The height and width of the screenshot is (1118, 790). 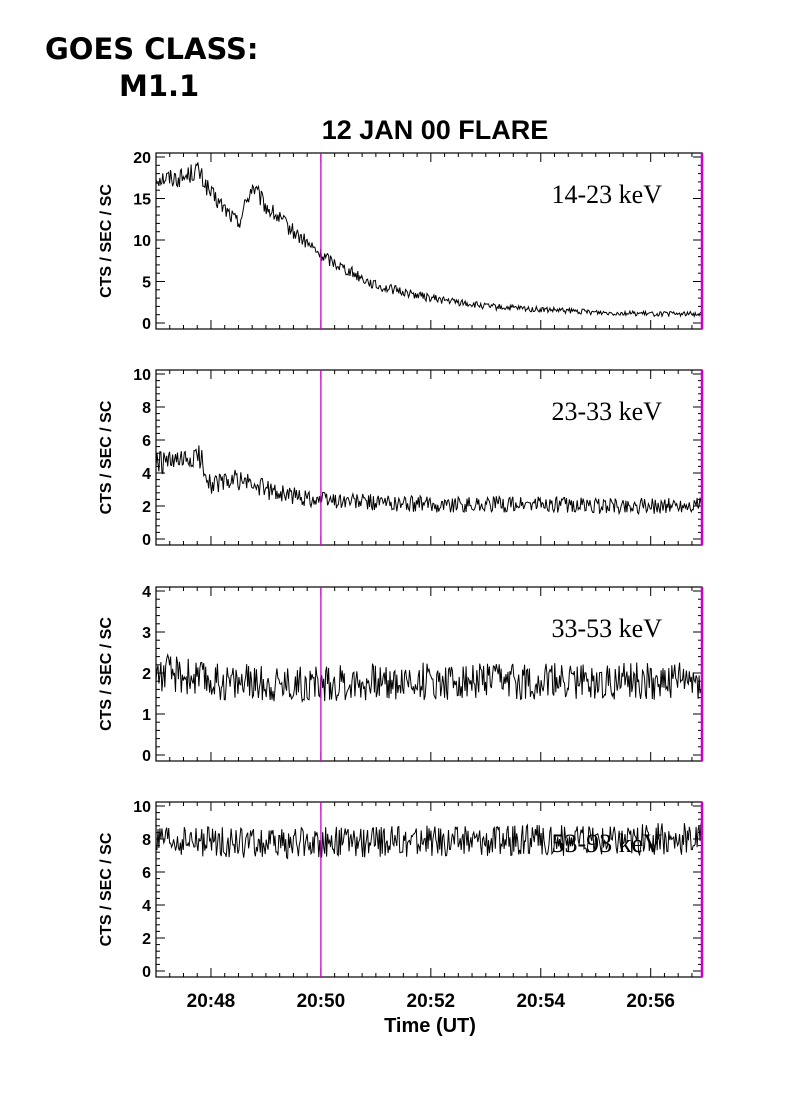 I want to click on panel-3: 0 1 2 3 4 CTS / SEC / SC 33-53 keV, so click(x=401, y=674).